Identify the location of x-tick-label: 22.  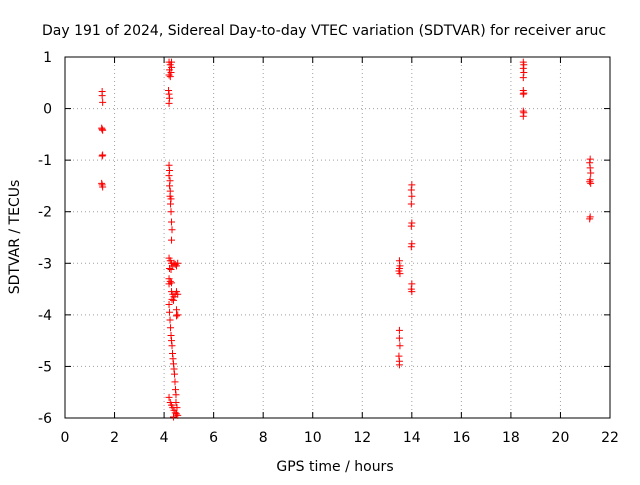
(610, 438).